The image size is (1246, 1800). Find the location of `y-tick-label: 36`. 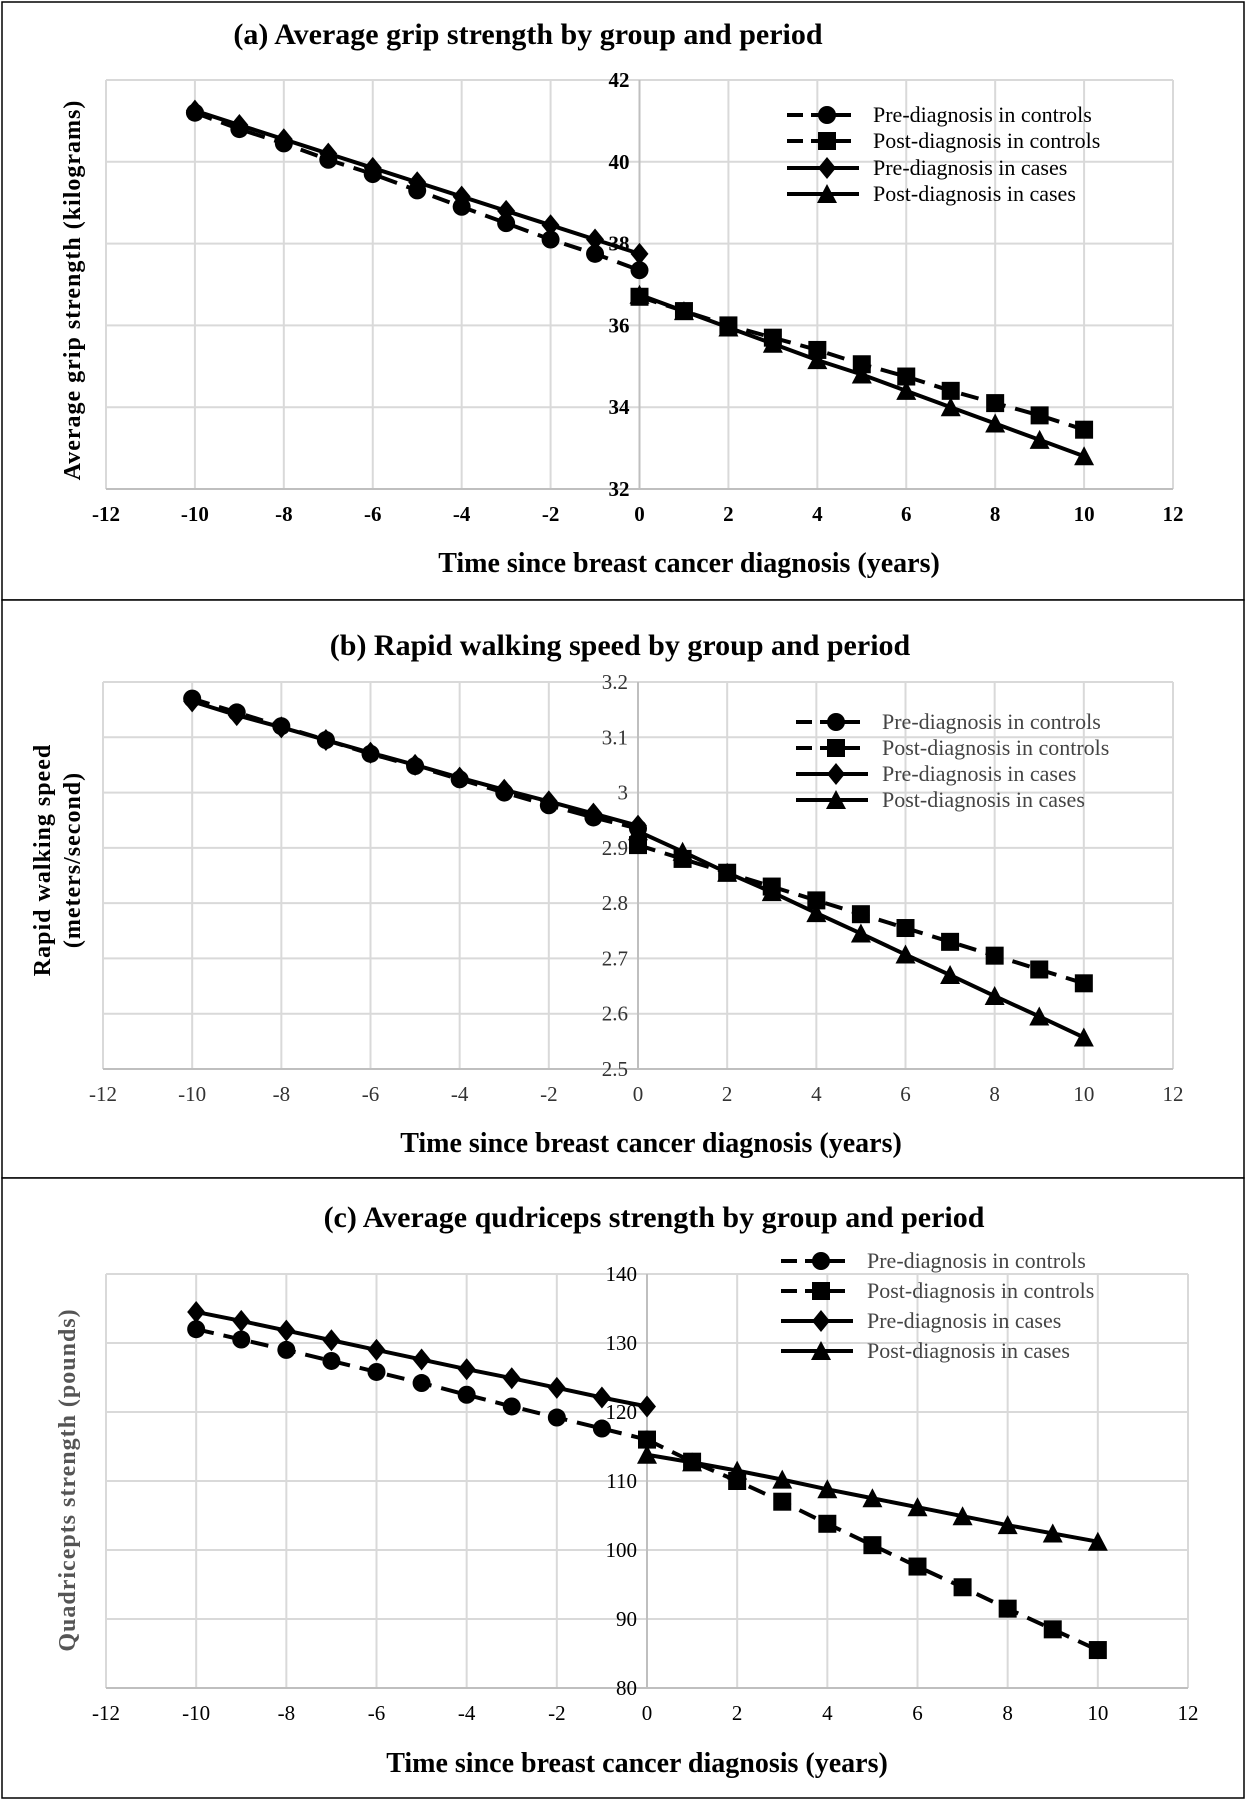

y-tick-label: 36 is located at coordinates (619, 325).